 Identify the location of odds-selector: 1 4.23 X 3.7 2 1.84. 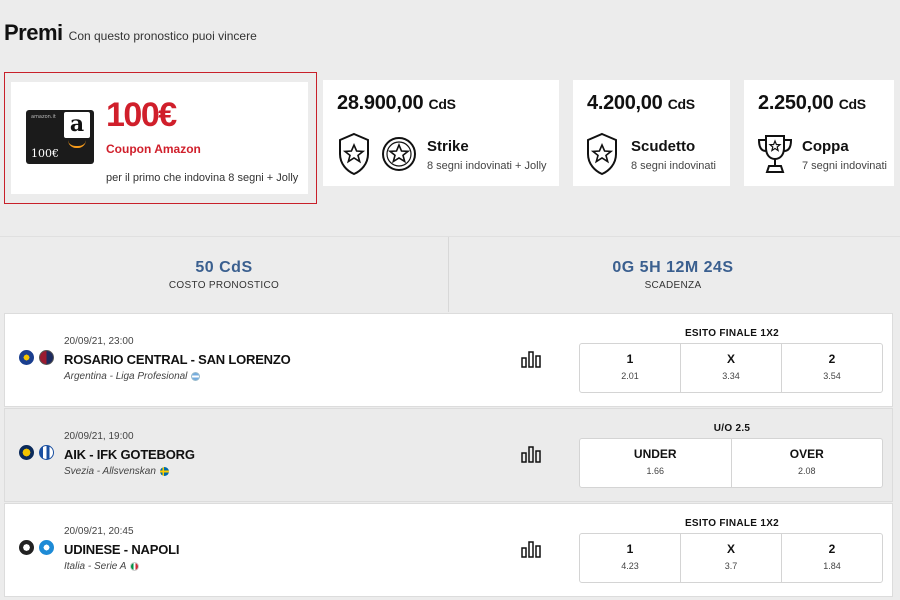
(731, 558).